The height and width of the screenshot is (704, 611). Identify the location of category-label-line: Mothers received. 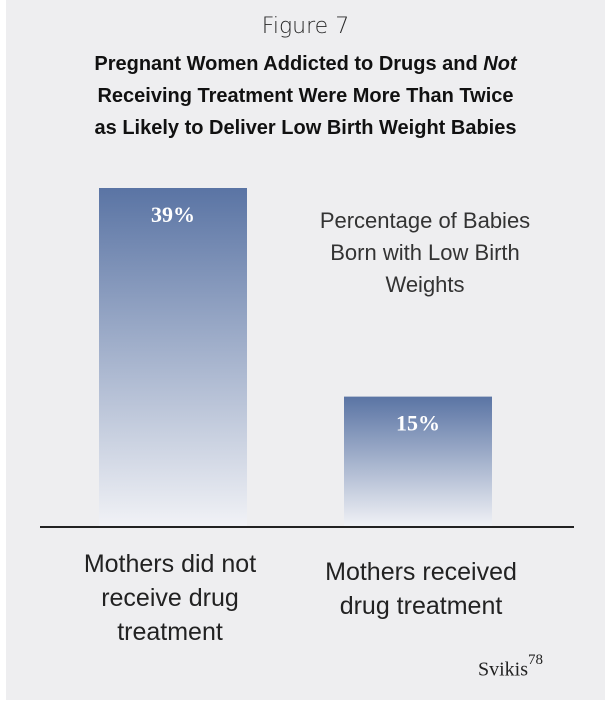
(421, 572).